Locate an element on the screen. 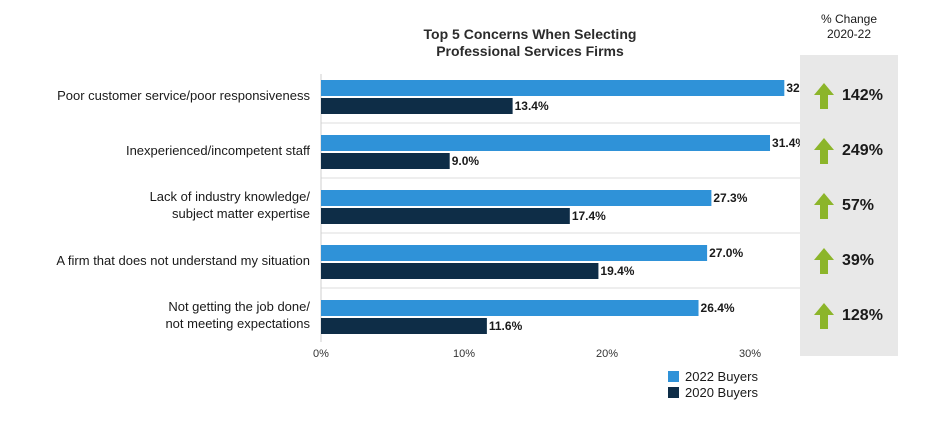  percent-change-item: 39% is located at coordinates (854, 262).